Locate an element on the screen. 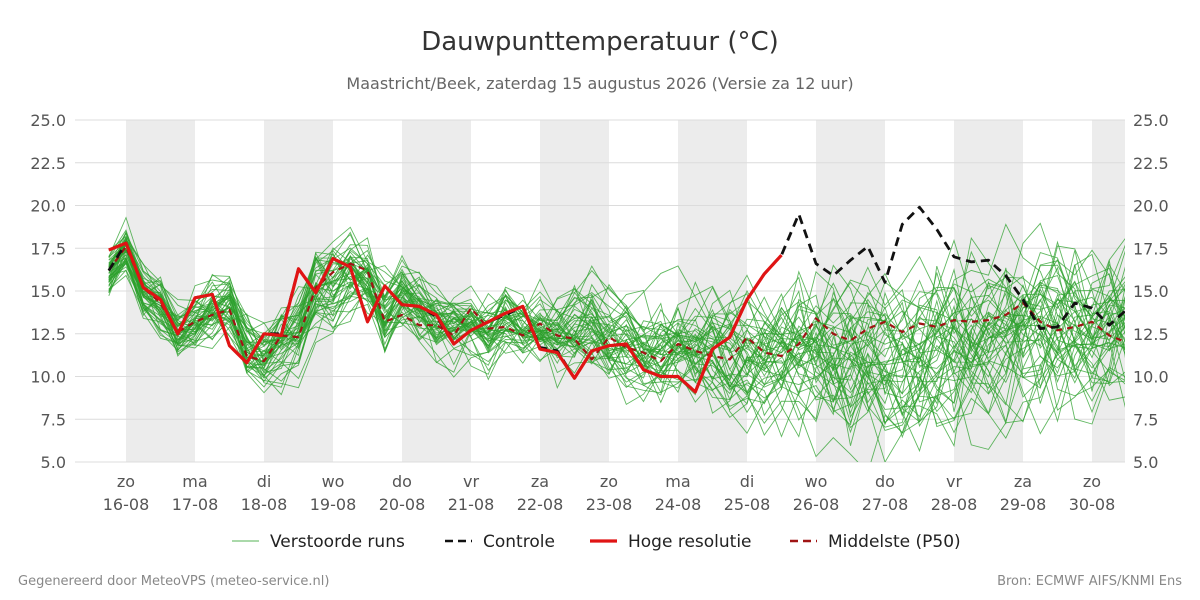  y-tick-left: 22.5 is located at coordinates (48, 163).